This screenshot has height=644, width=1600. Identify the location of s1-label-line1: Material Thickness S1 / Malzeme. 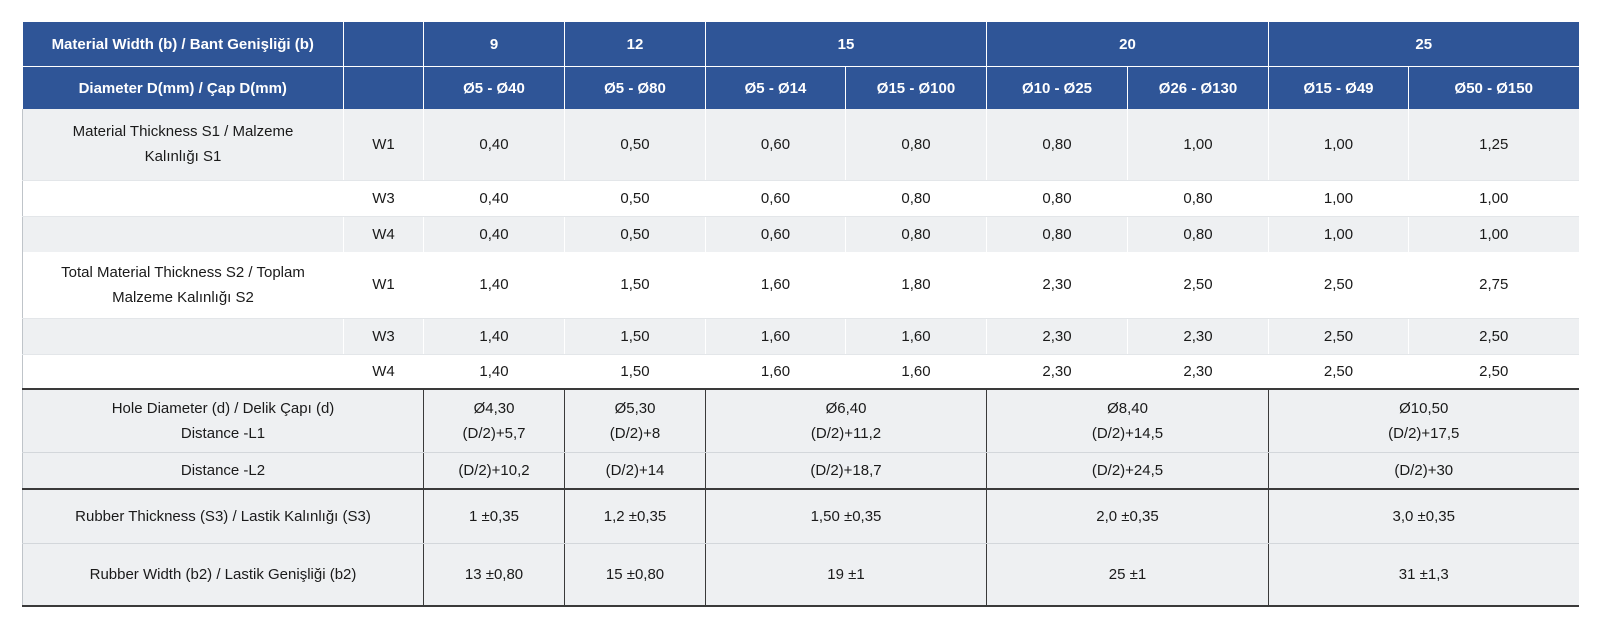
(183, 132).